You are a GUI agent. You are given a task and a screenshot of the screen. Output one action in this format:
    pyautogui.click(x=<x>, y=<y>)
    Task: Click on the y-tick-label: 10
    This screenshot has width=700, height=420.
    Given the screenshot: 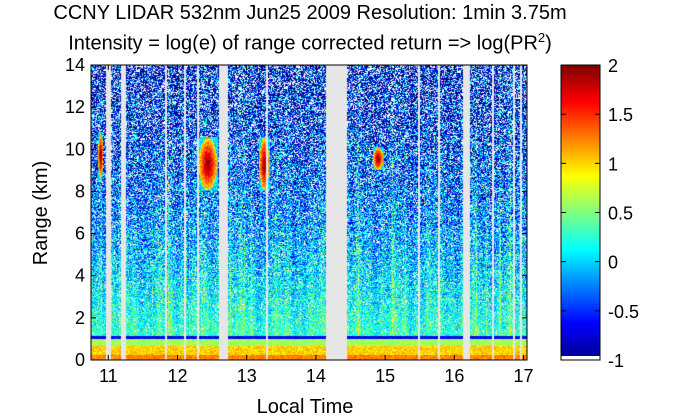 What is the action you would take?
    pyautogui.click(x=75, y=149)
    